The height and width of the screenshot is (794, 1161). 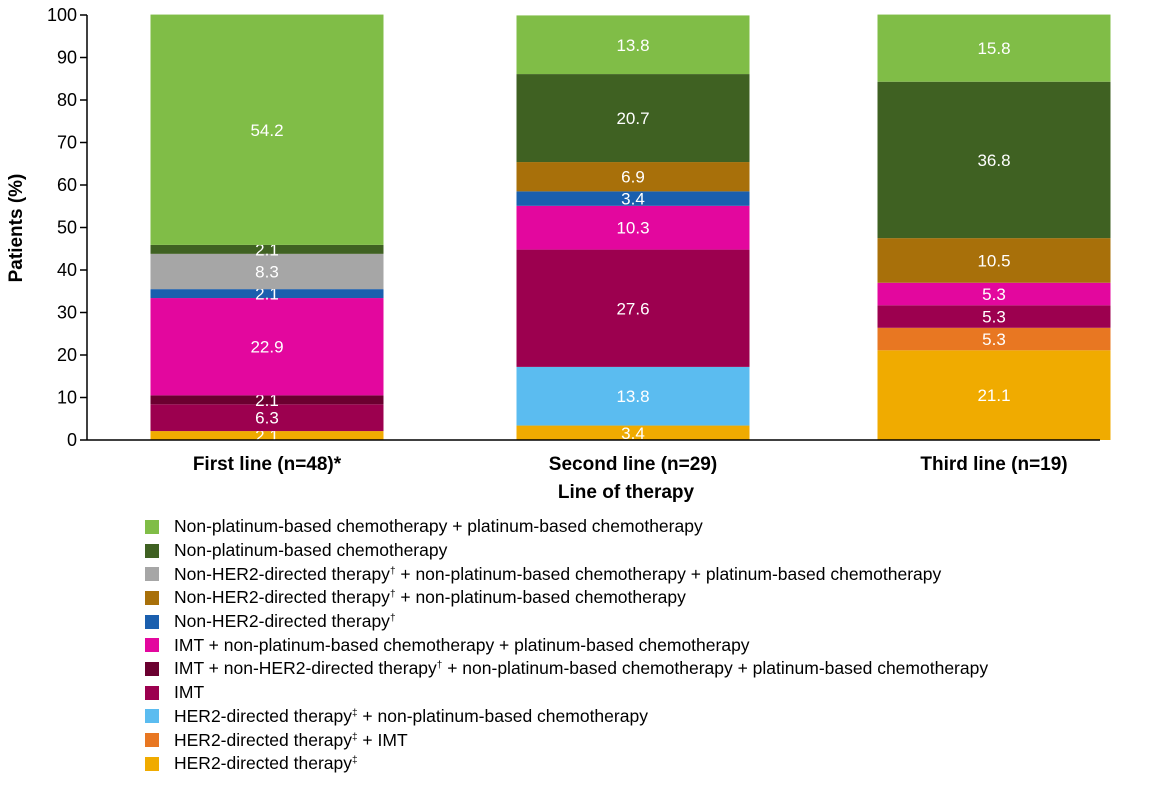 I want to click on data-label: 21.1, so click(x=993, y=395).